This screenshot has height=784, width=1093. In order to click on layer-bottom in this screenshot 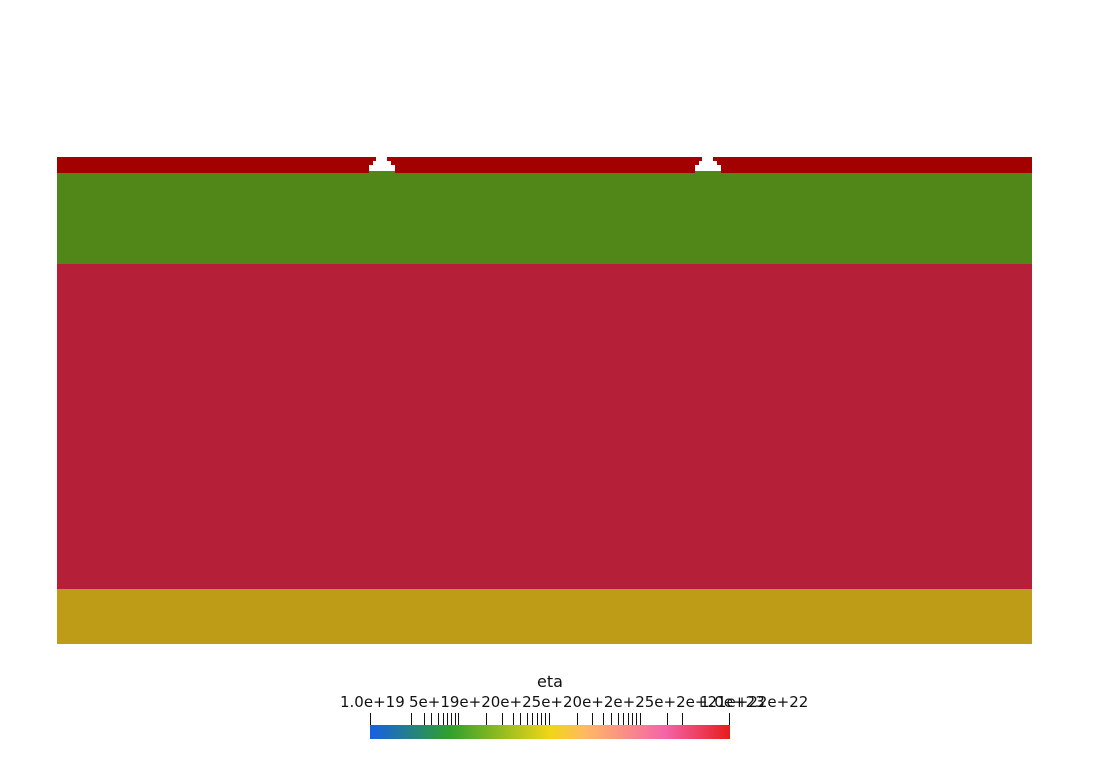, I will do `click(544, 616)`.